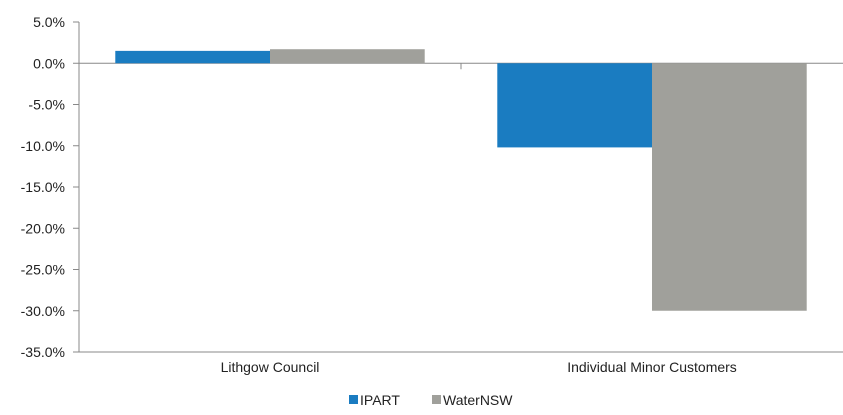 This screenshot has height=415, width=843. What do you see at coordinates (478, 400) in the screenshot?
I see `legend-label-waternsw: WaterNSW` at bounding box center [478, 400].